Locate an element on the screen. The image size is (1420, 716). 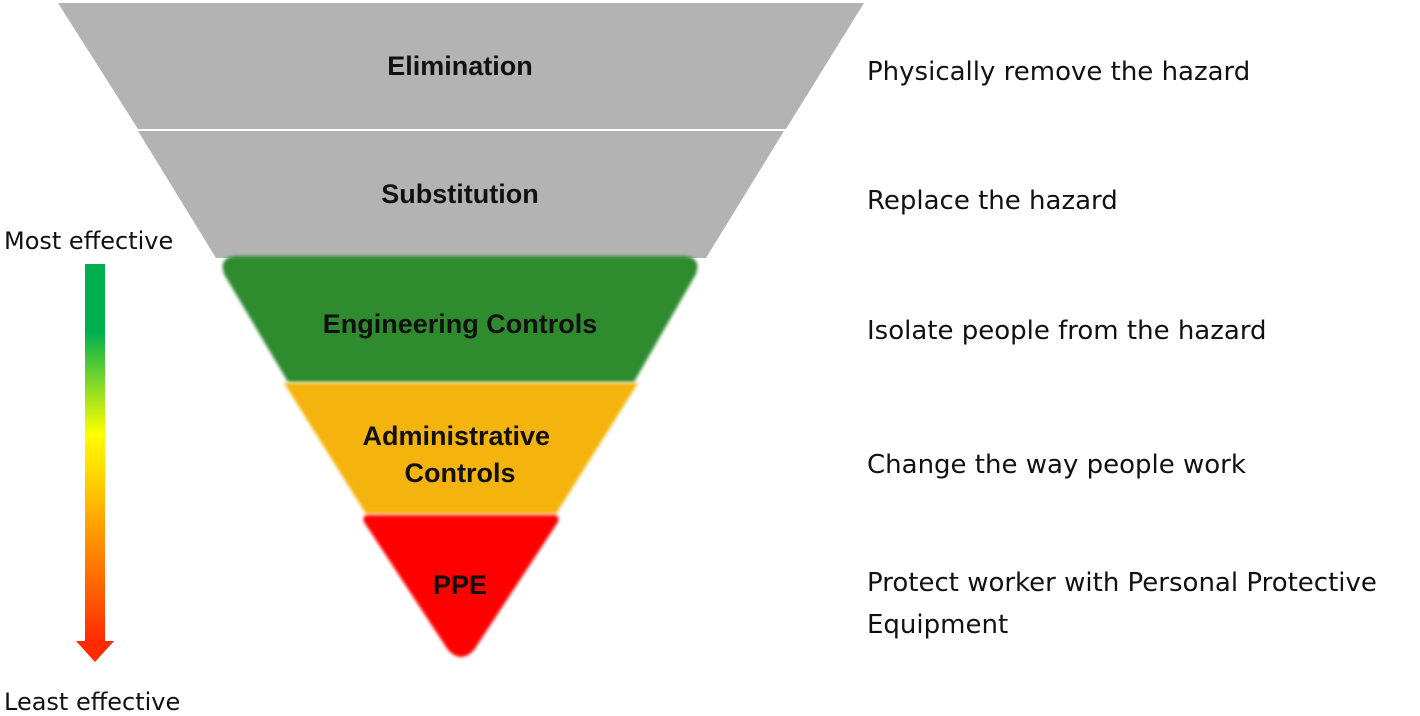
substitution-label: Substitution is located at coordinates (459, 194).